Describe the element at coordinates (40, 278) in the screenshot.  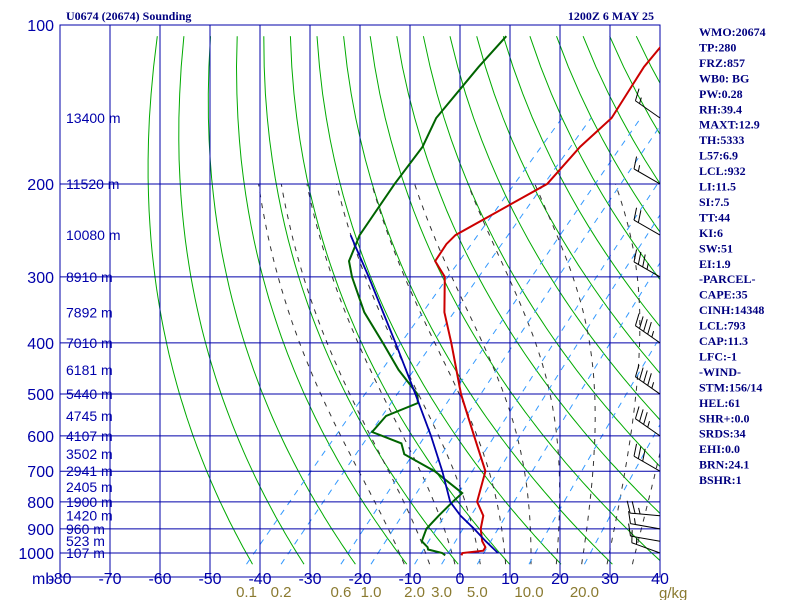
I see `pressure-tick-label: 300` at that location.